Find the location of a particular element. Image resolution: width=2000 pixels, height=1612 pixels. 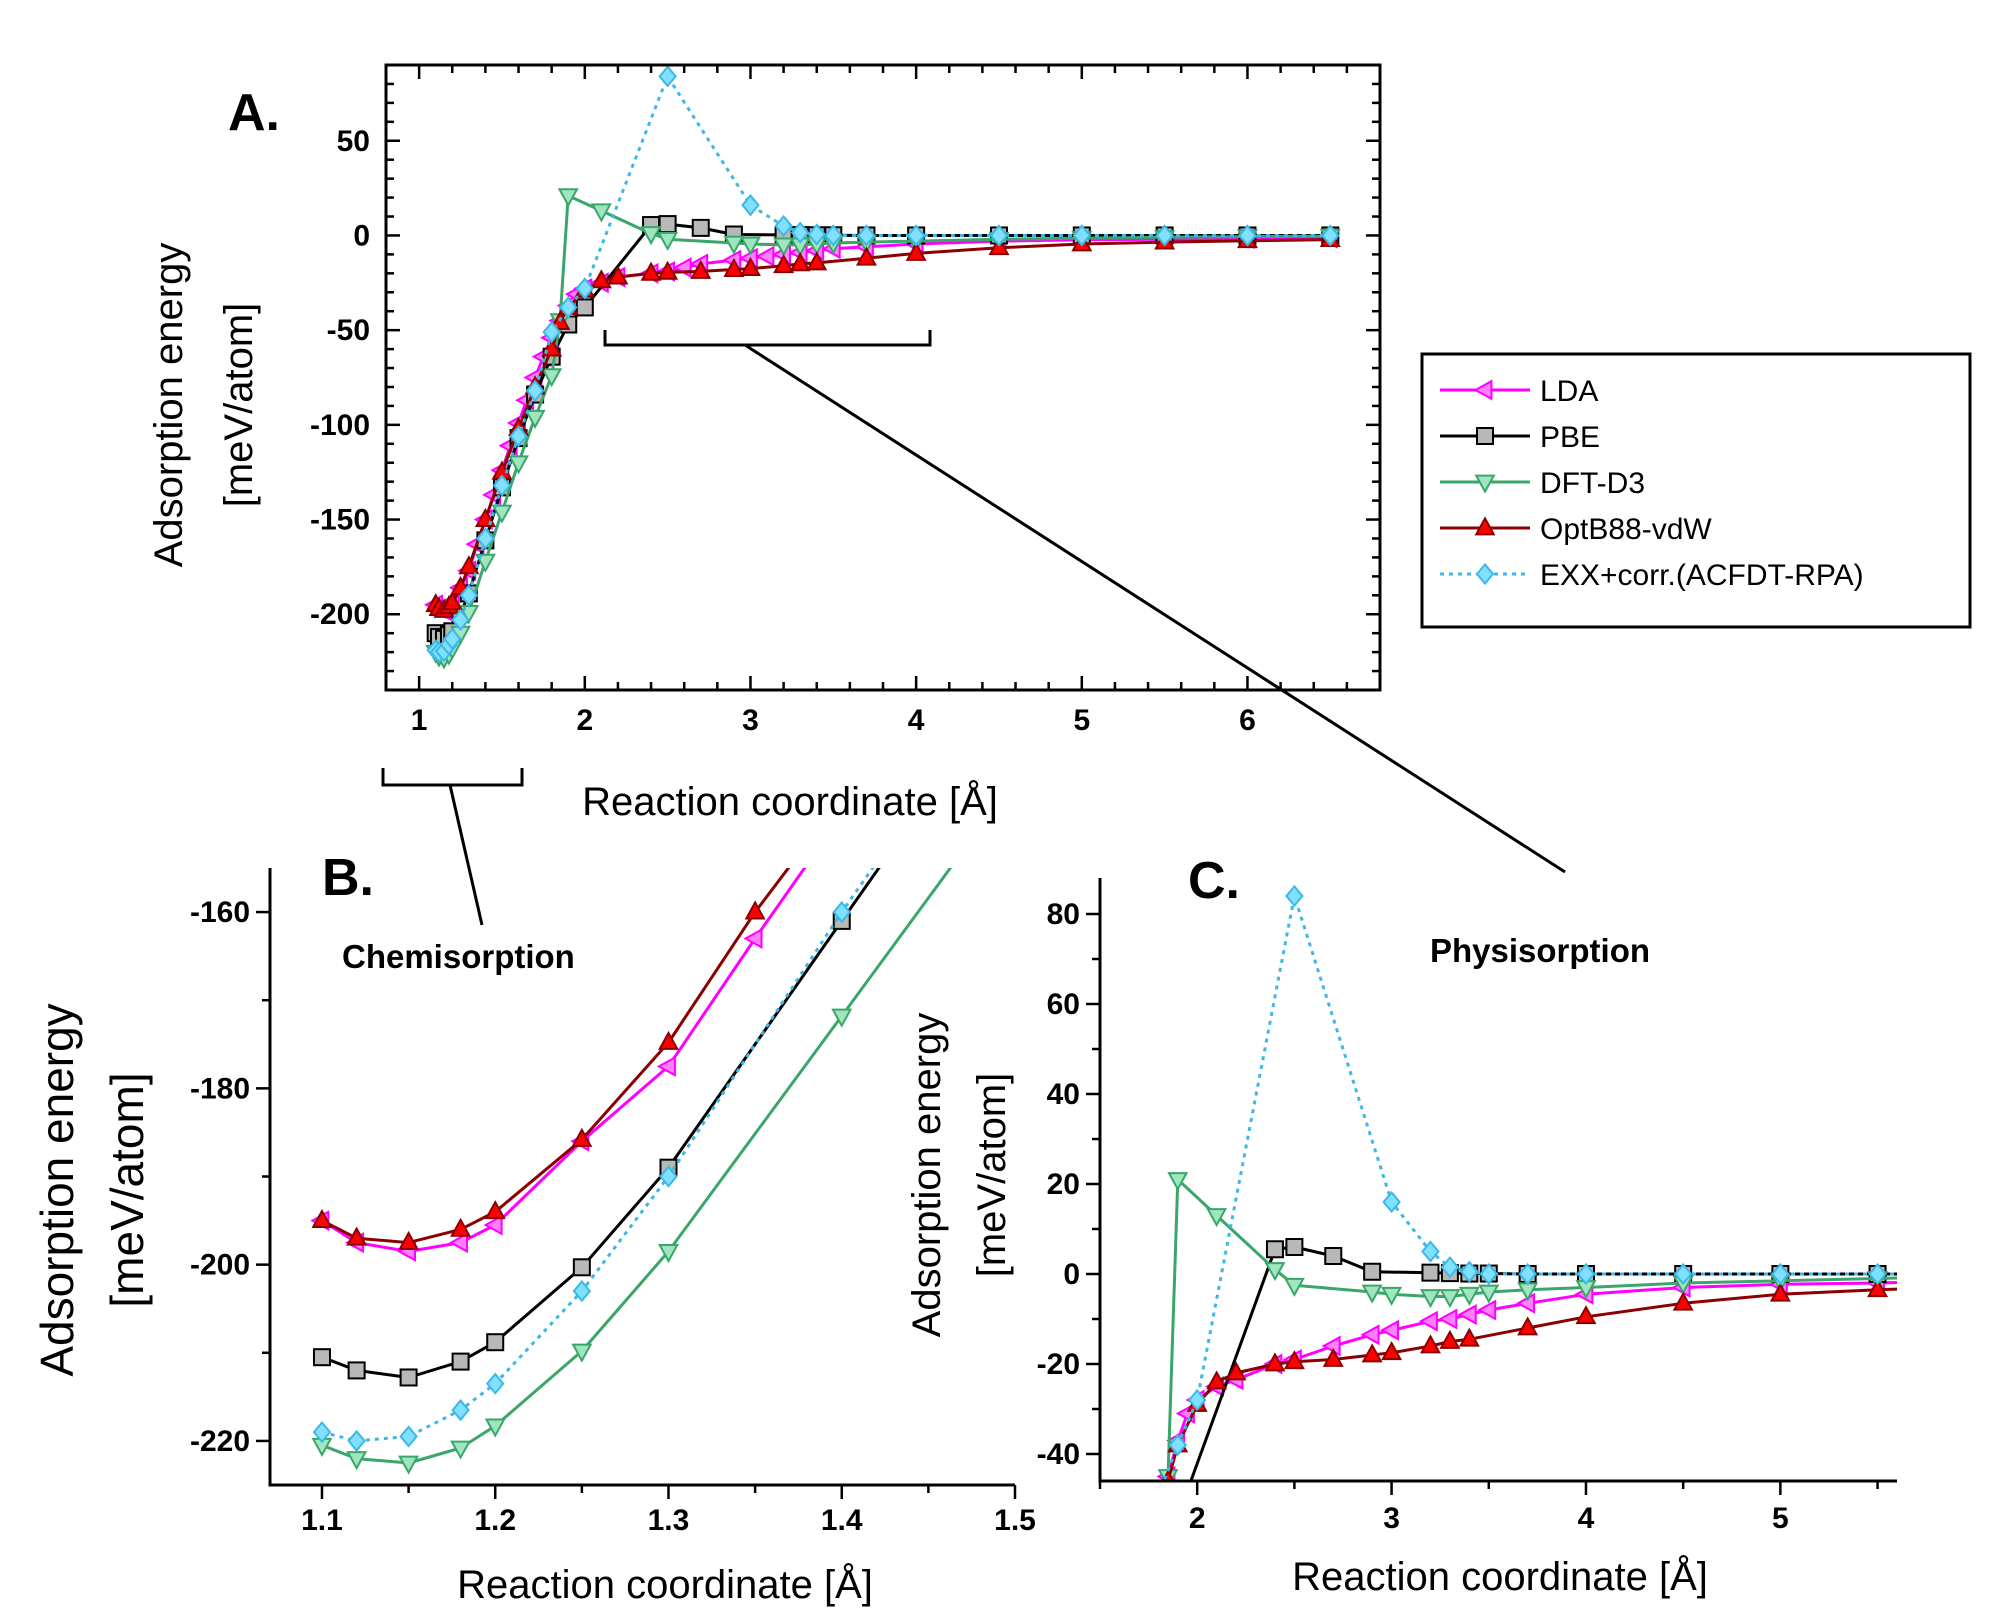

panel-b-line-exx-corr-acfdt-rpa is located at coordinates (598, 1155).